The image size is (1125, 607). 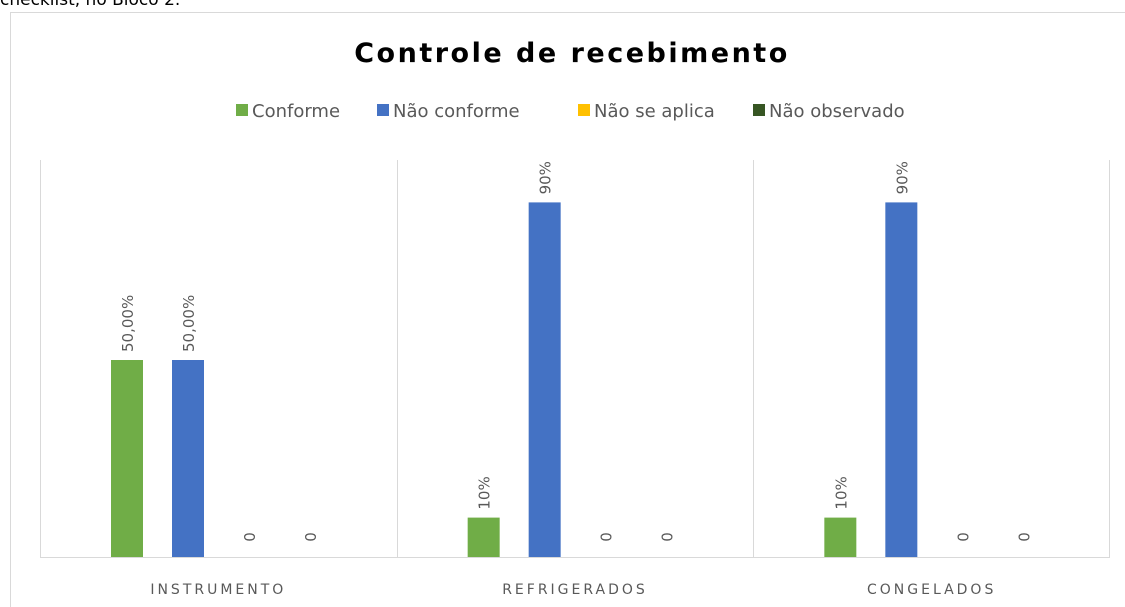 I want to click on legend-label: Conforme, so click(x=296, y=111).